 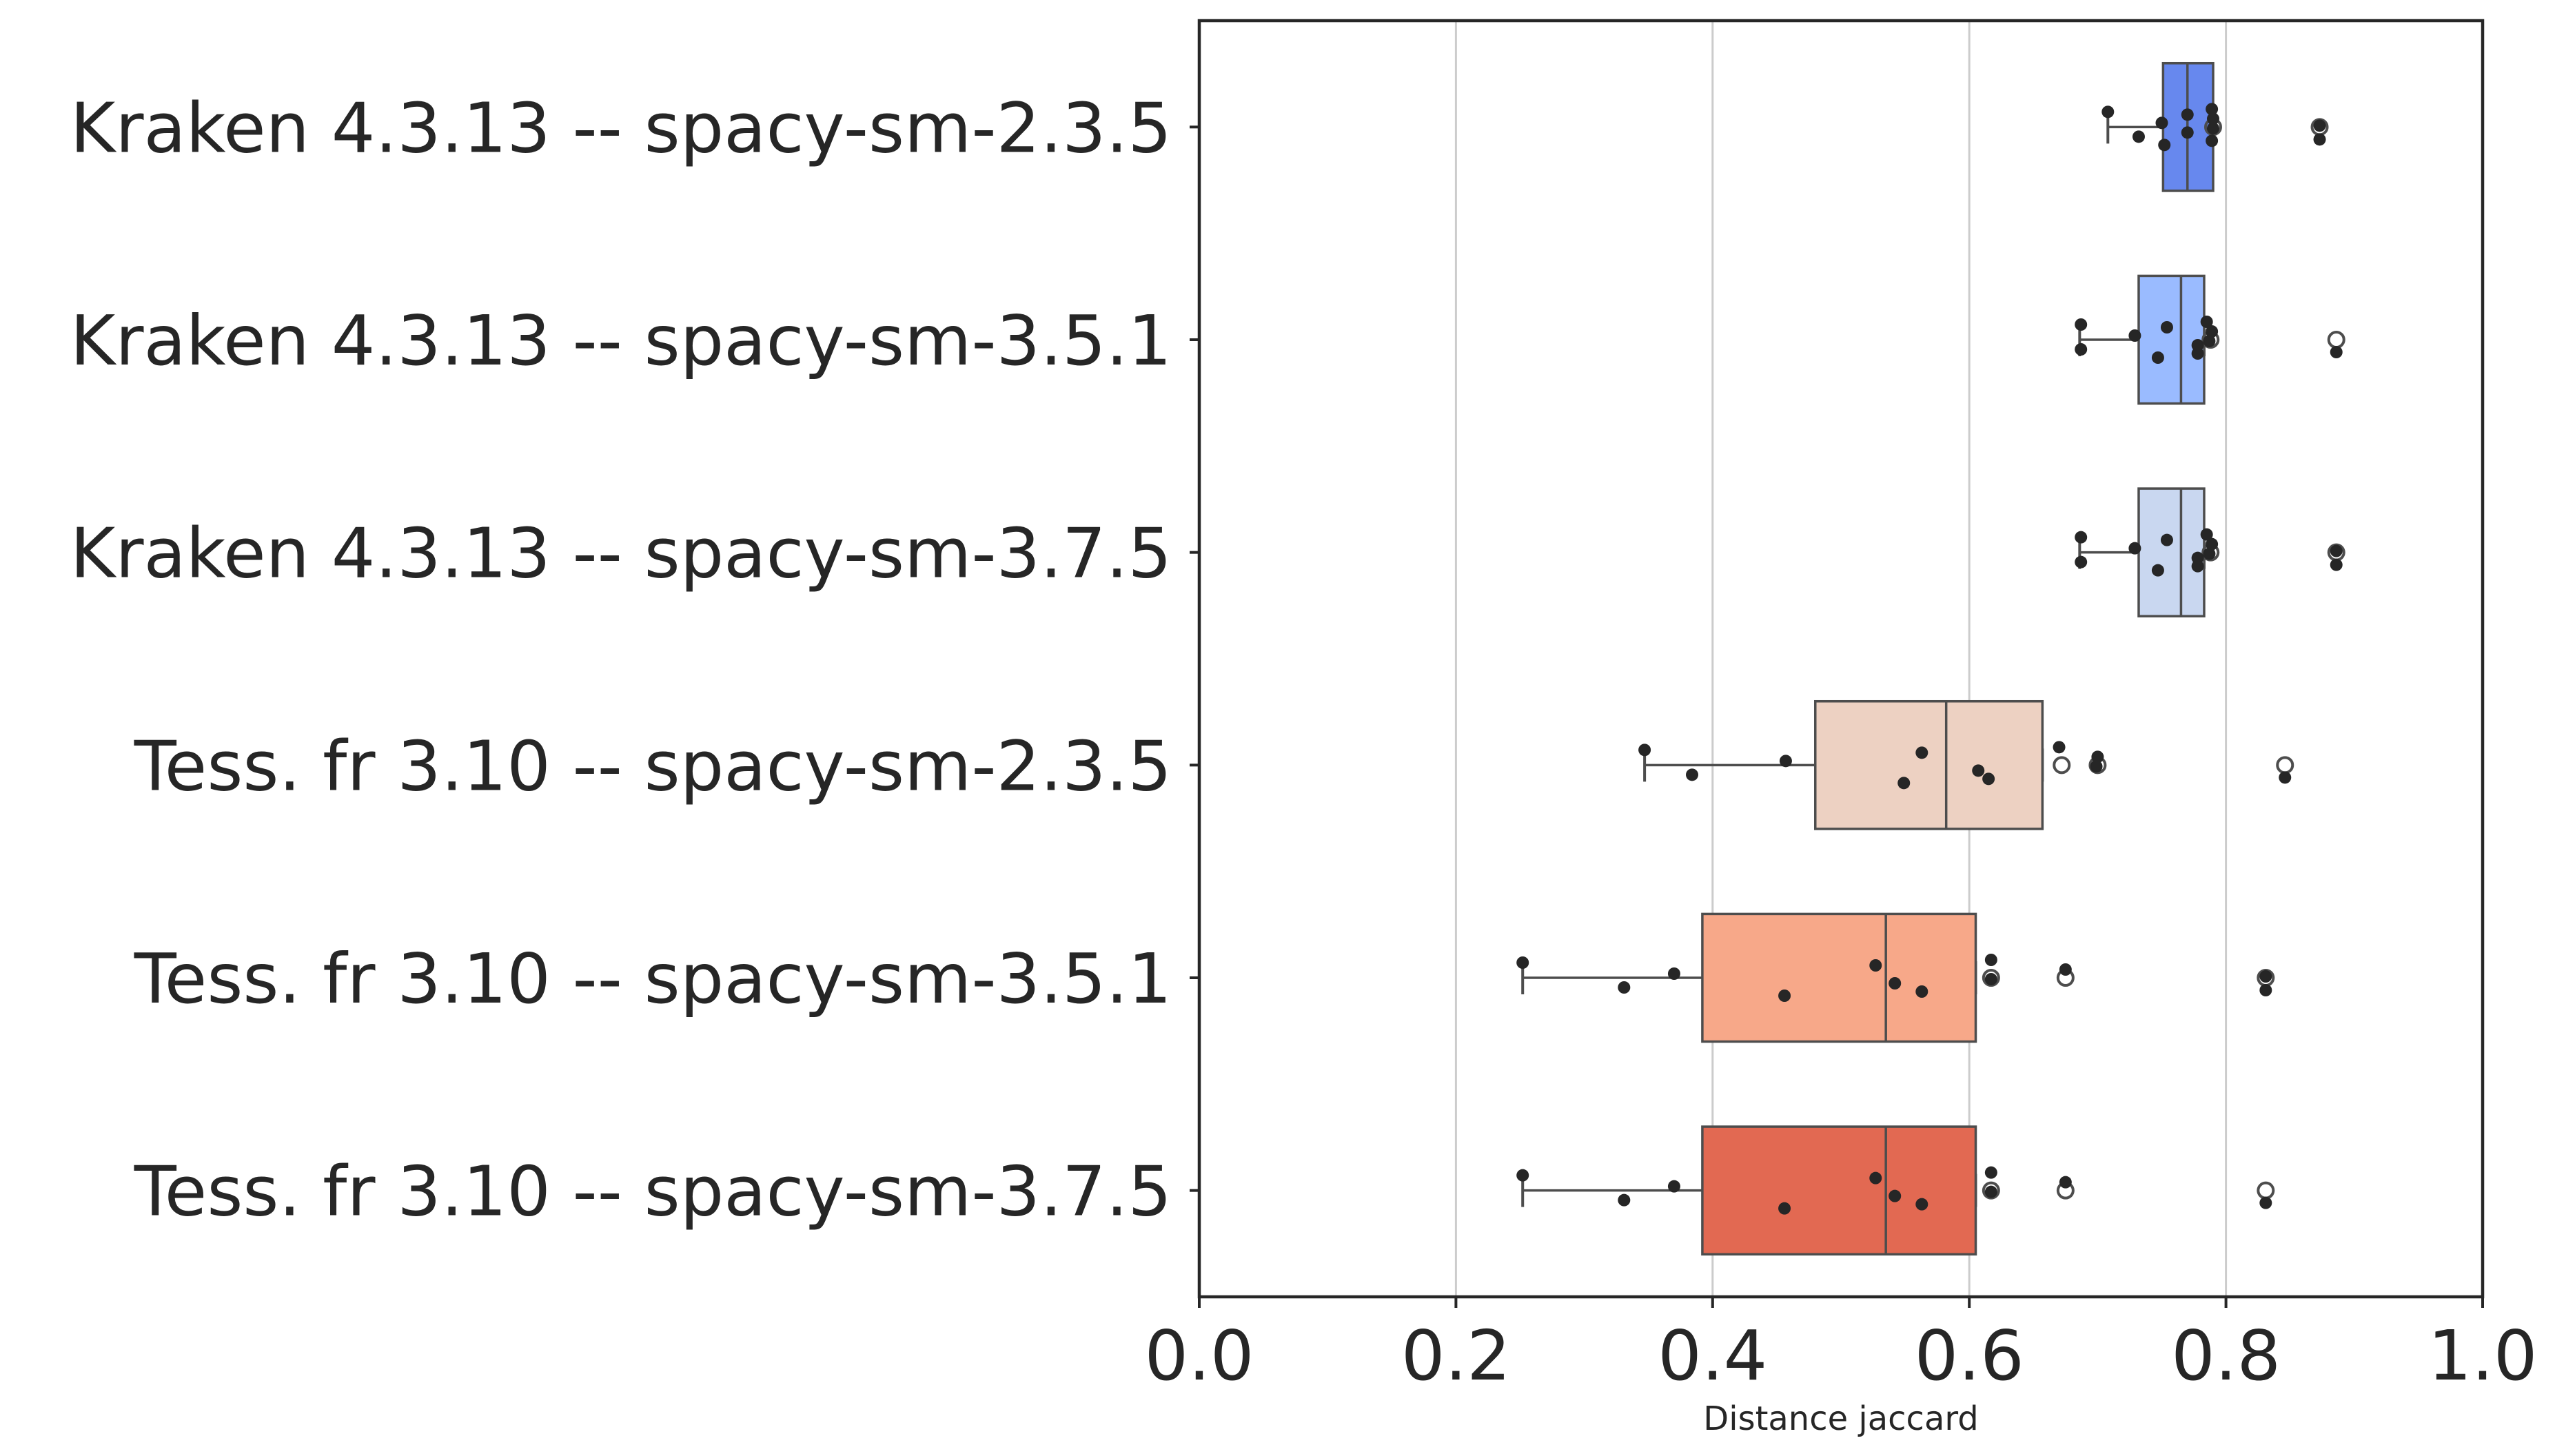 I want to click on x-tick-label: 0.4, so click(x=1712, y=1355).